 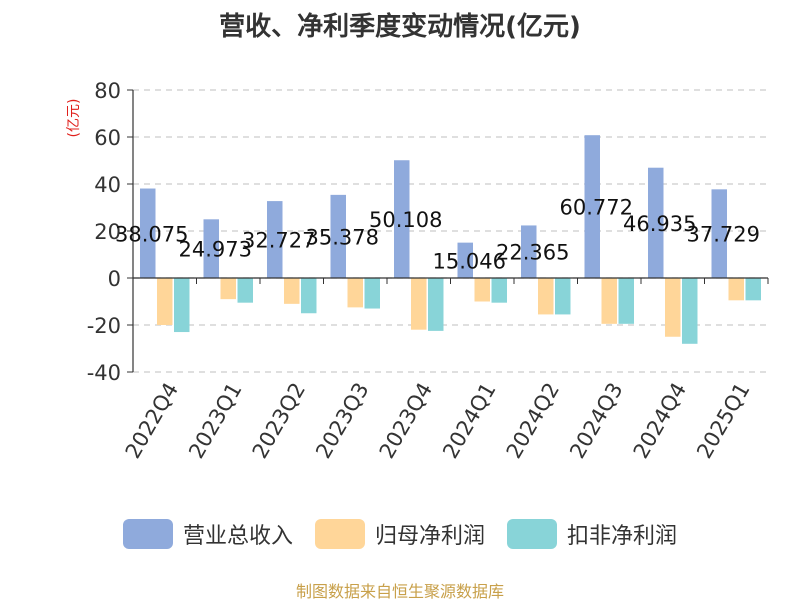 I want to click on y-tick-label: 0, so click(x=114, y=279).